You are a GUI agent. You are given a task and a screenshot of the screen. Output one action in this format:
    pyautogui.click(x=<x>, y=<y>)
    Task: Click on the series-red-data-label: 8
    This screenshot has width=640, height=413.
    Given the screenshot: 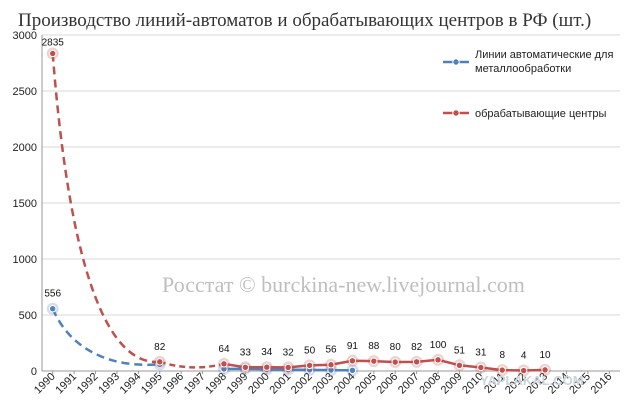 What is the action you would take?
    pyautogui.click(x=502, y=355)
    